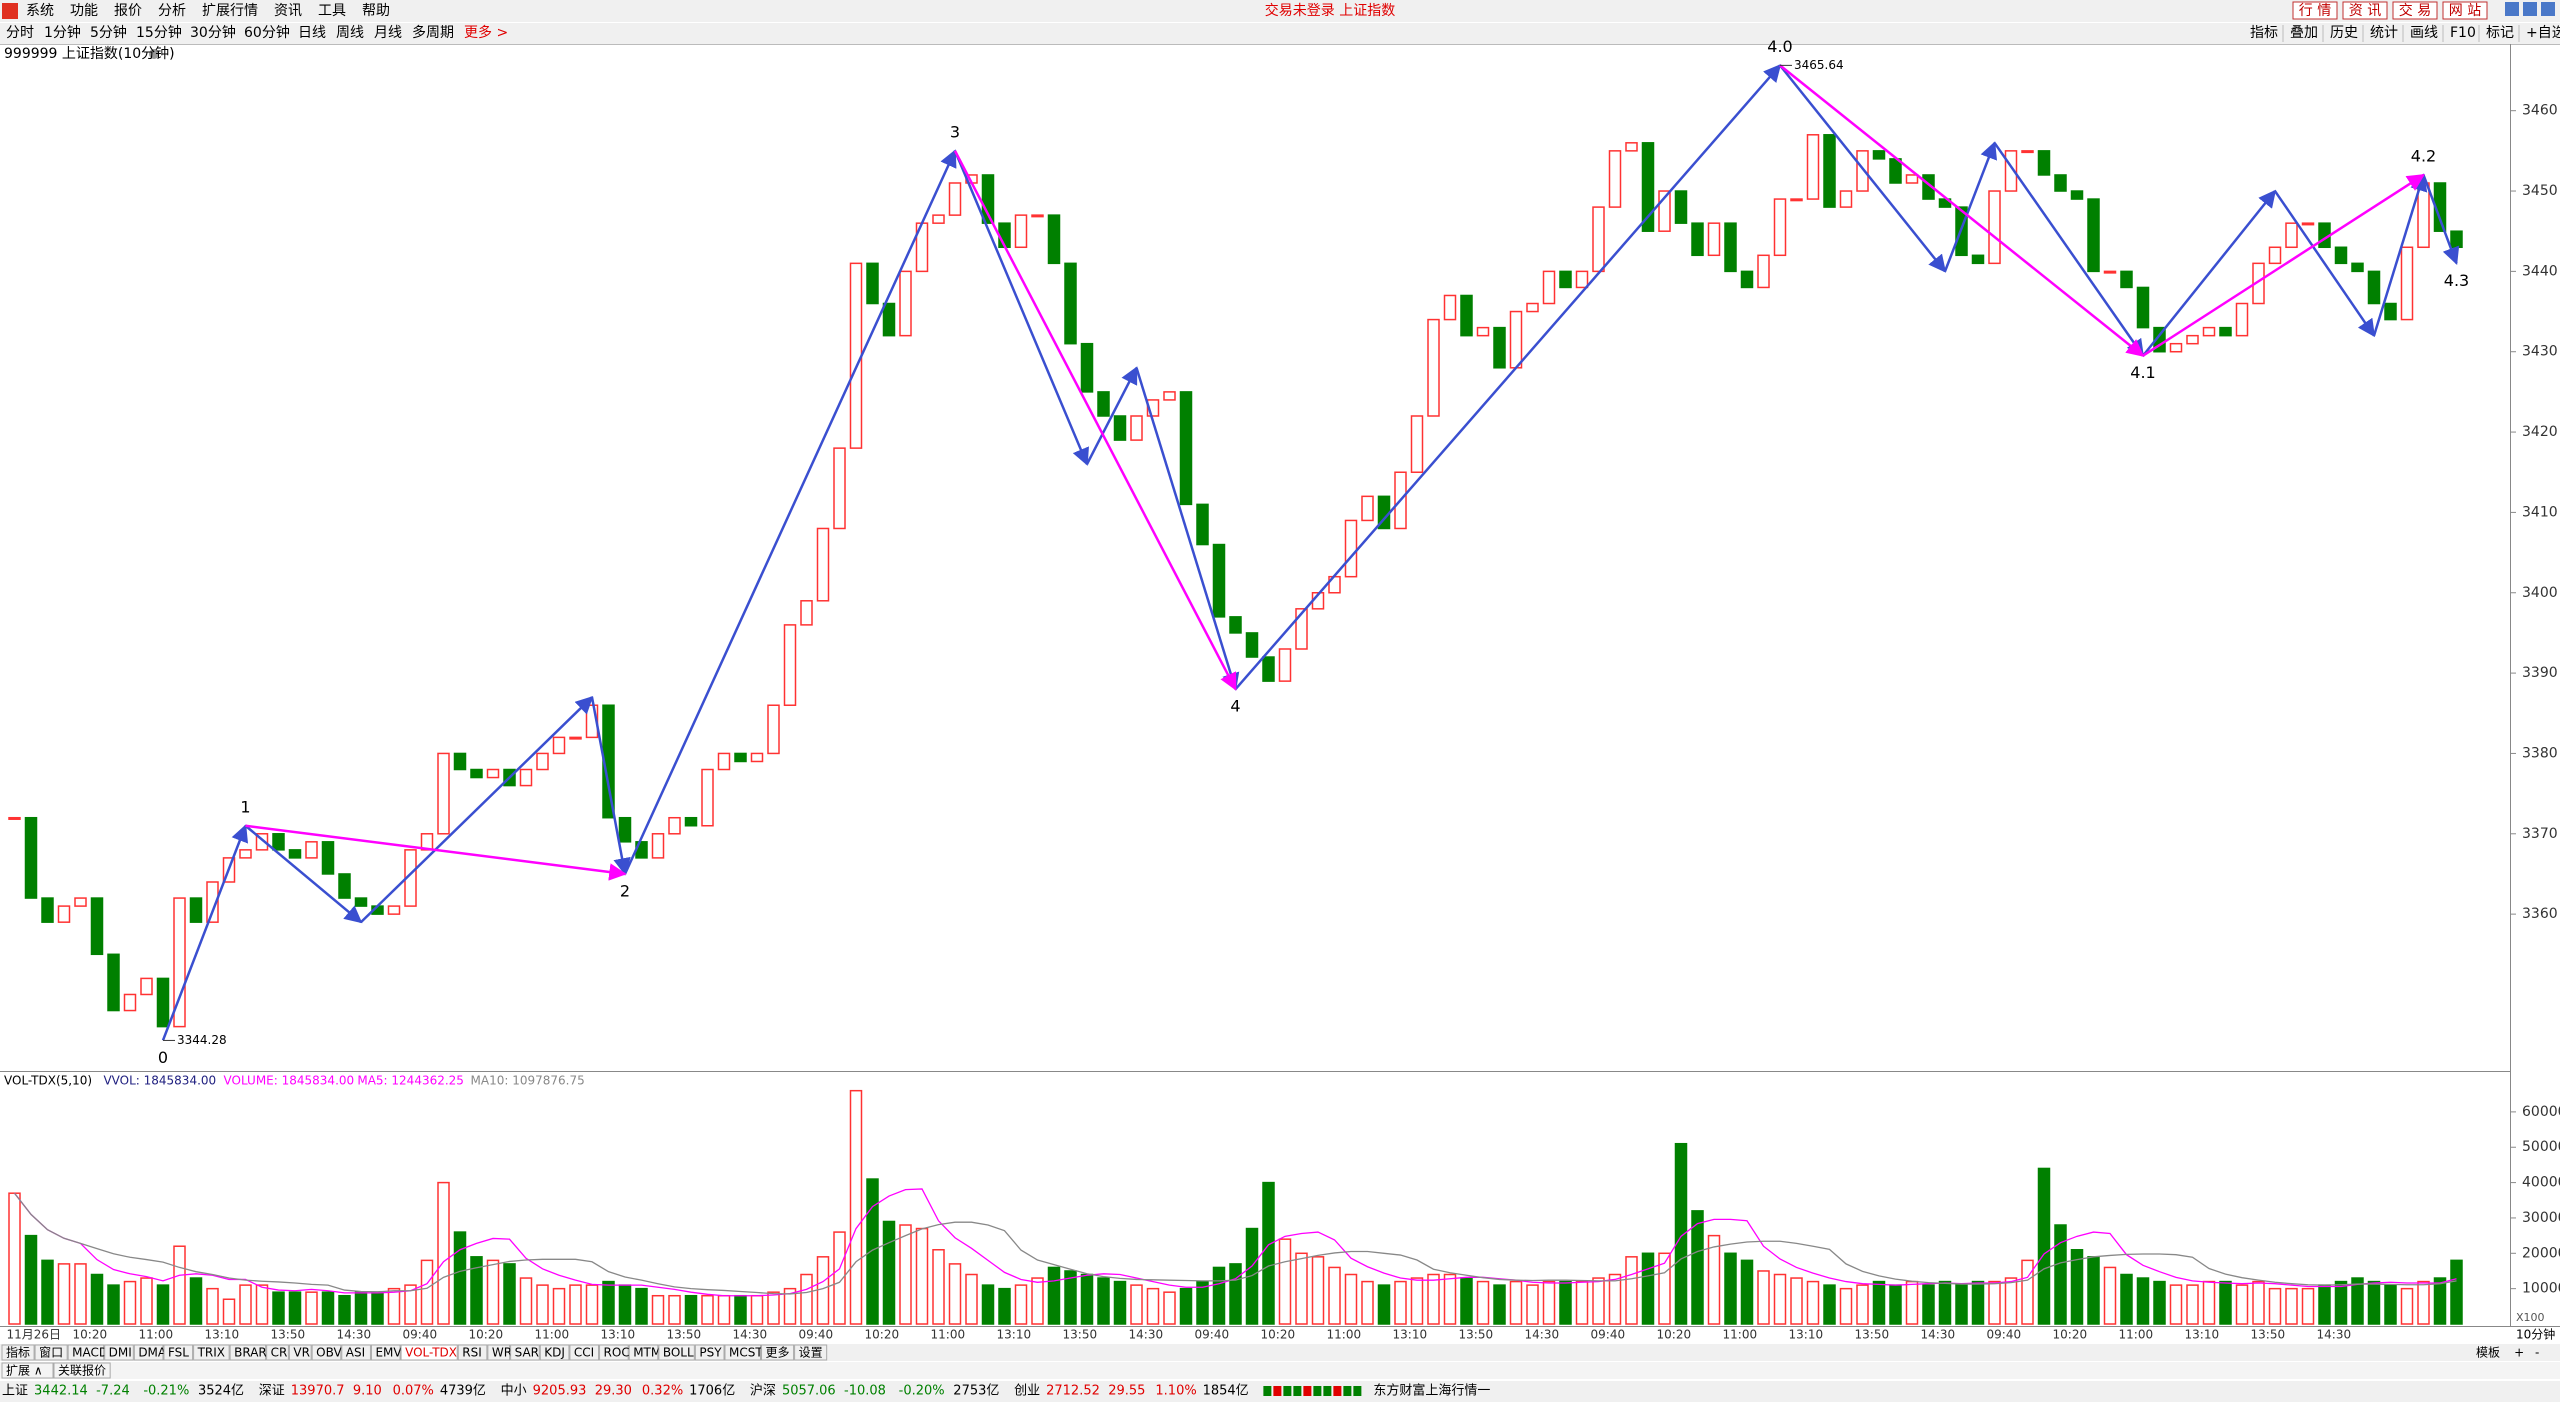  I want to click on tool-button: 统计, so click(2384, 33).